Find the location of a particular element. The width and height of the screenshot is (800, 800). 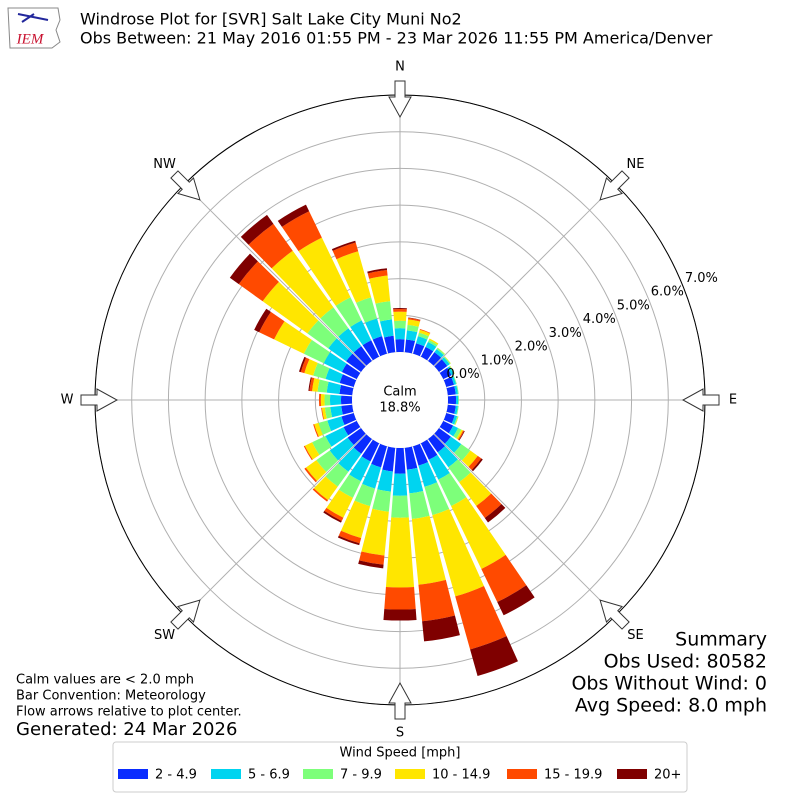

calm-value: 18.8% is located at coordinates (399, 408).